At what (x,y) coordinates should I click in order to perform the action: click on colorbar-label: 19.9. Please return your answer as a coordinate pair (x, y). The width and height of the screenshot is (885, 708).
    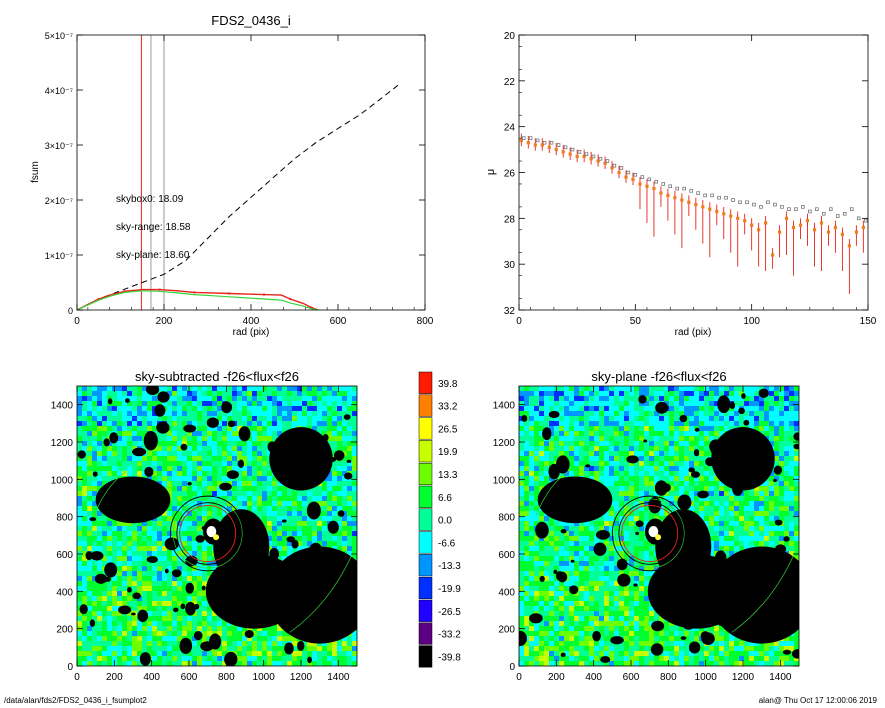
    Looking at the image, I should click on (448, 452).